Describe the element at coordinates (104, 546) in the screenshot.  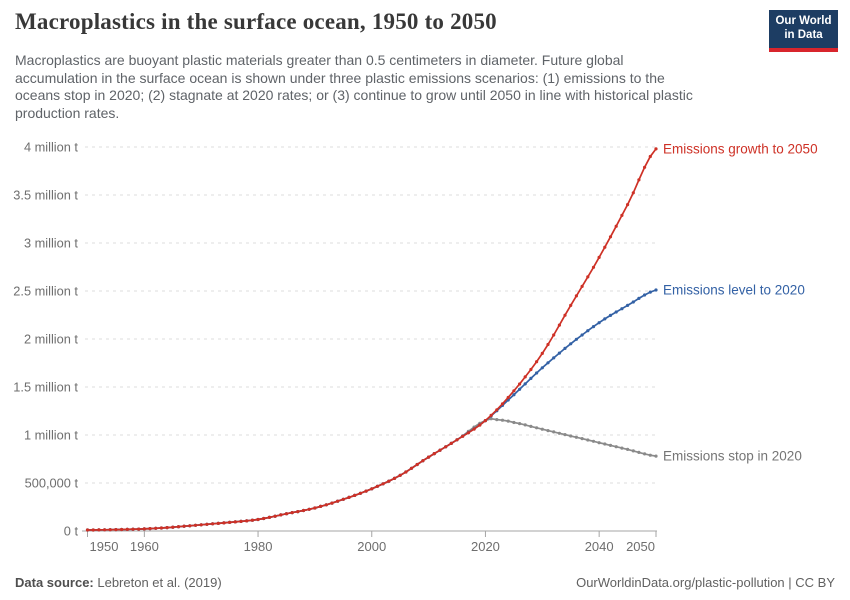
I see `x-axis-tick-label: 1950` at that location.